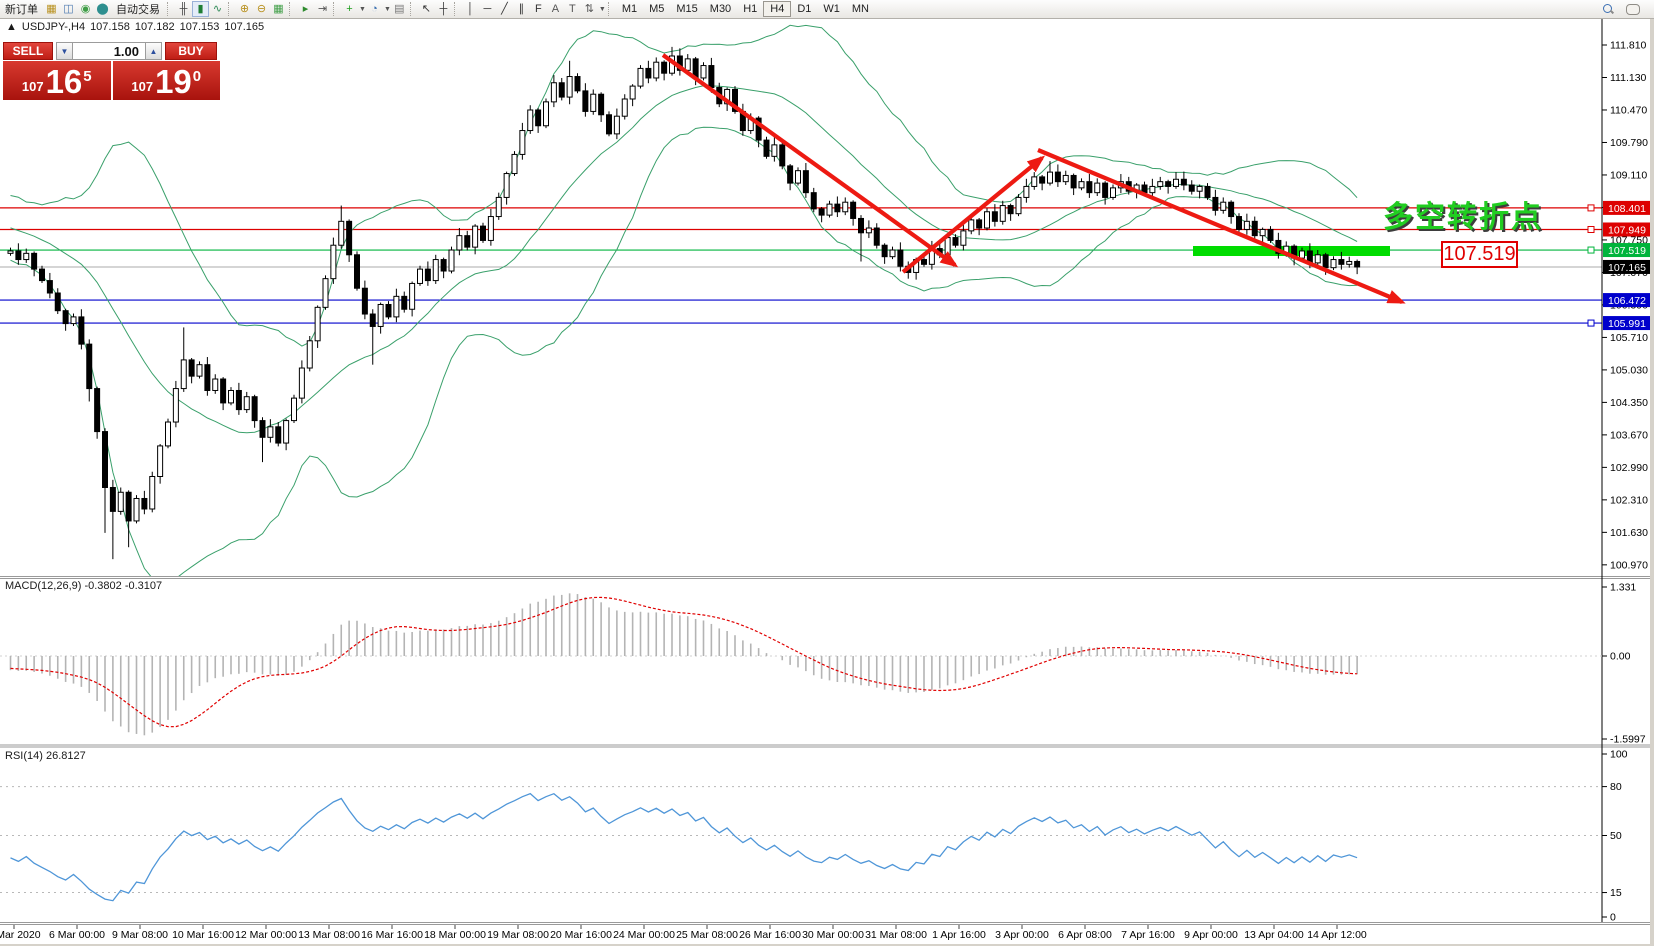 The width and height of the screenshot is (1654, 946). What do you see at coordinates (387, 9) in the screenshot?
I see `periods-icon-dropdown: ▼` at bounding box center [387, 9].